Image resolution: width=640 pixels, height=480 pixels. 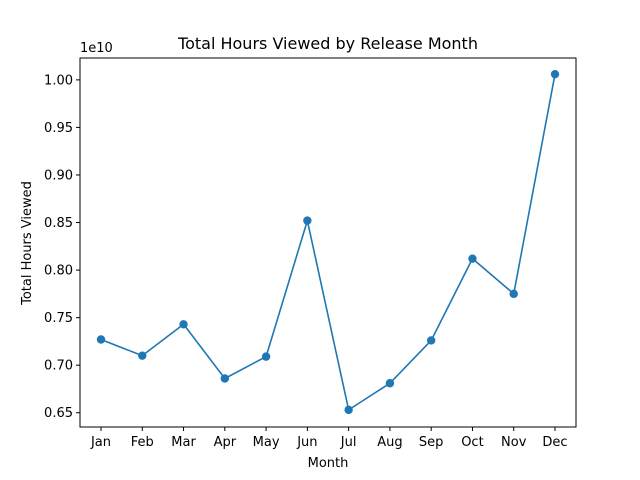 I want to click on y-axis-label: Total Hours Viewed, so click(x=27, y=243).